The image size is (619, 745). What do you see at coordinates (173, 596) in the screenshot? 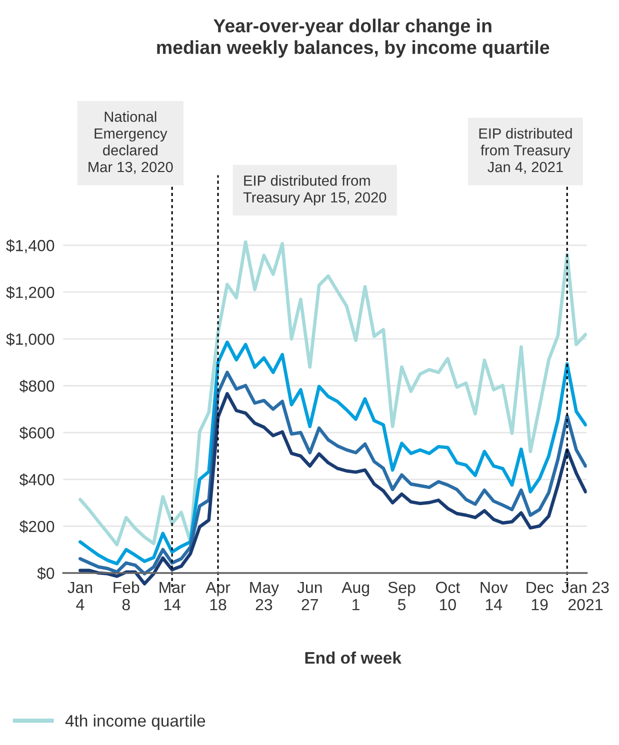
I see `x-tick-label: Mar 14` at bounding box center [173, 596].